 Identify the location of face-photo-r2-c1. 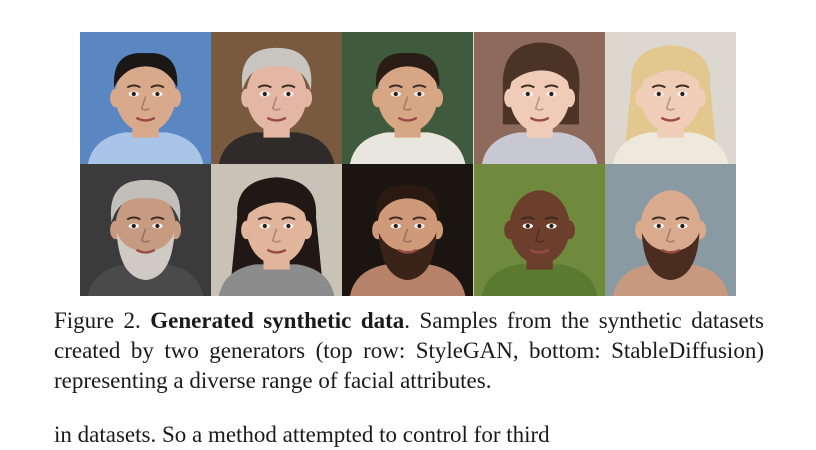
(146, 230).